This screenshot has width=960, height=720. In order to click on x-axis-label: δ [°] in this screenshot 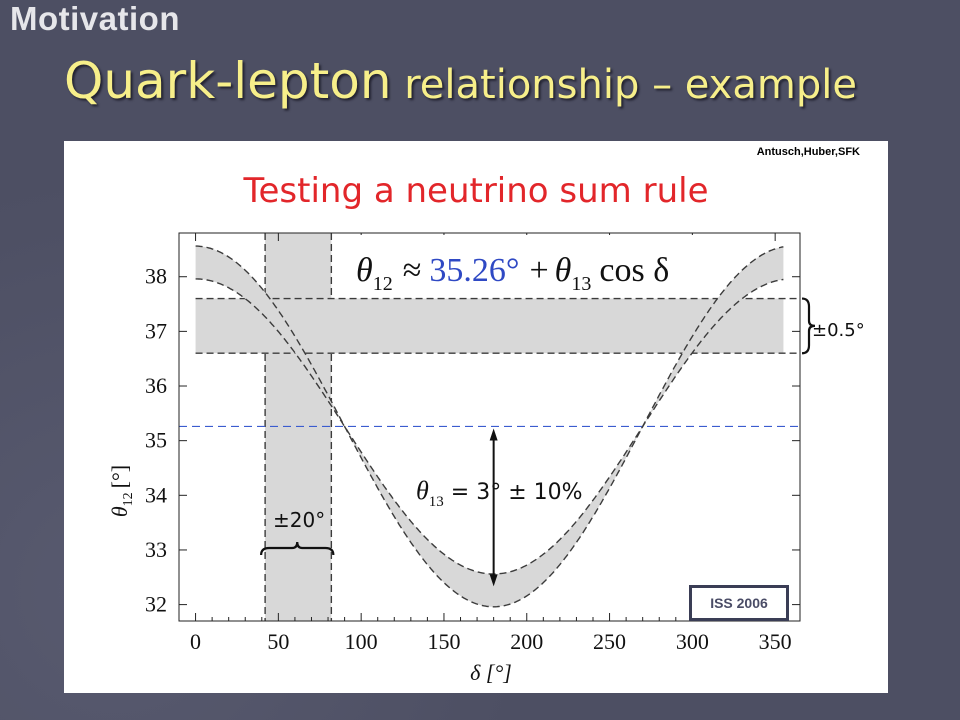, I will do `click(491, 672)`.